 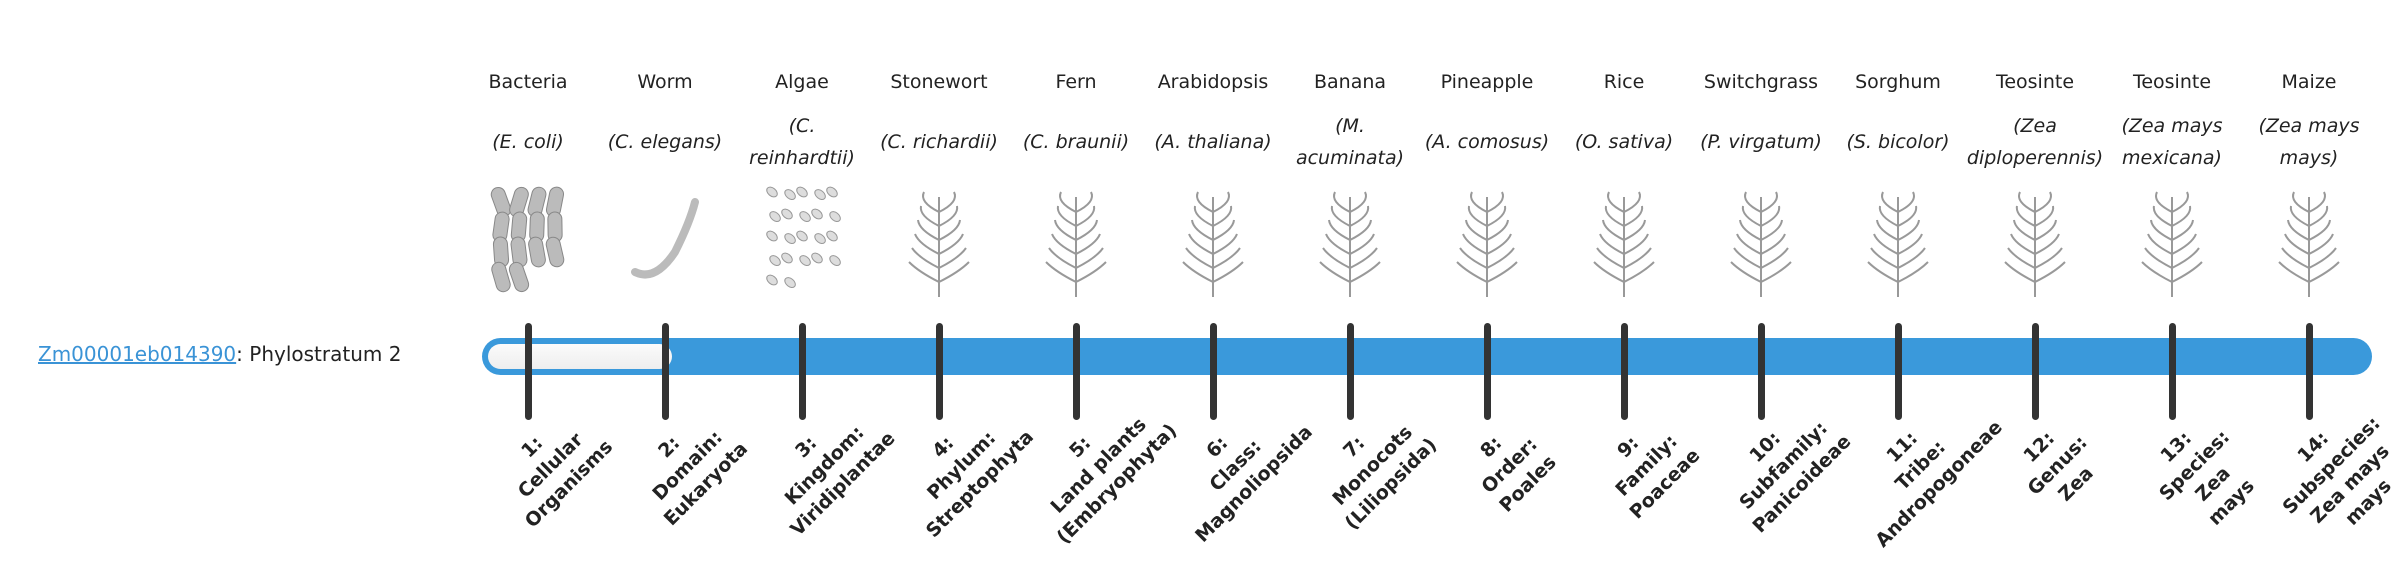 What do you see at coordinates (319, 354) in the screenshot?
I see `phylostratum-text: : Phylostratum 2` at bounding box center [319, 354].